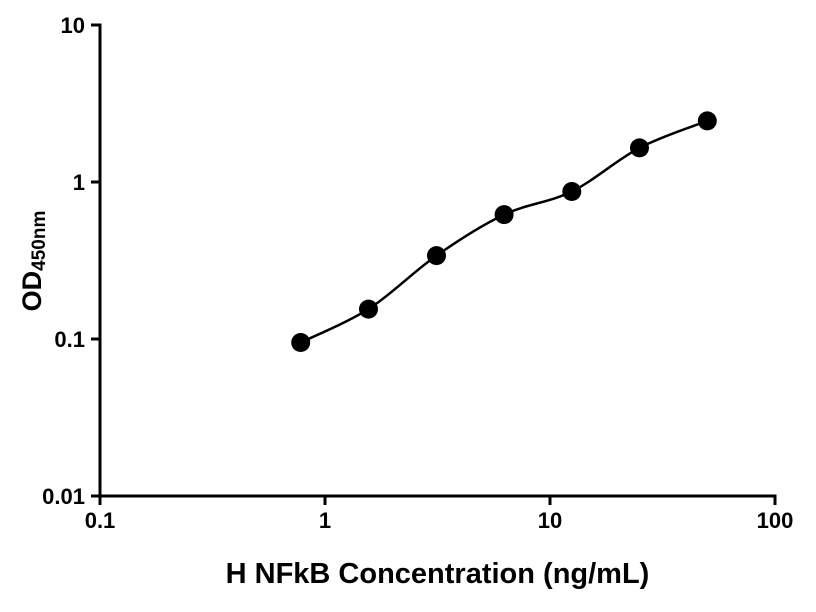 Image resolution: width=816 pixels, height=612 pixels. Describe the element at coordinates (100, 520) in the screenshot. I see `x-axis-tick-label: 0.1` at that location.